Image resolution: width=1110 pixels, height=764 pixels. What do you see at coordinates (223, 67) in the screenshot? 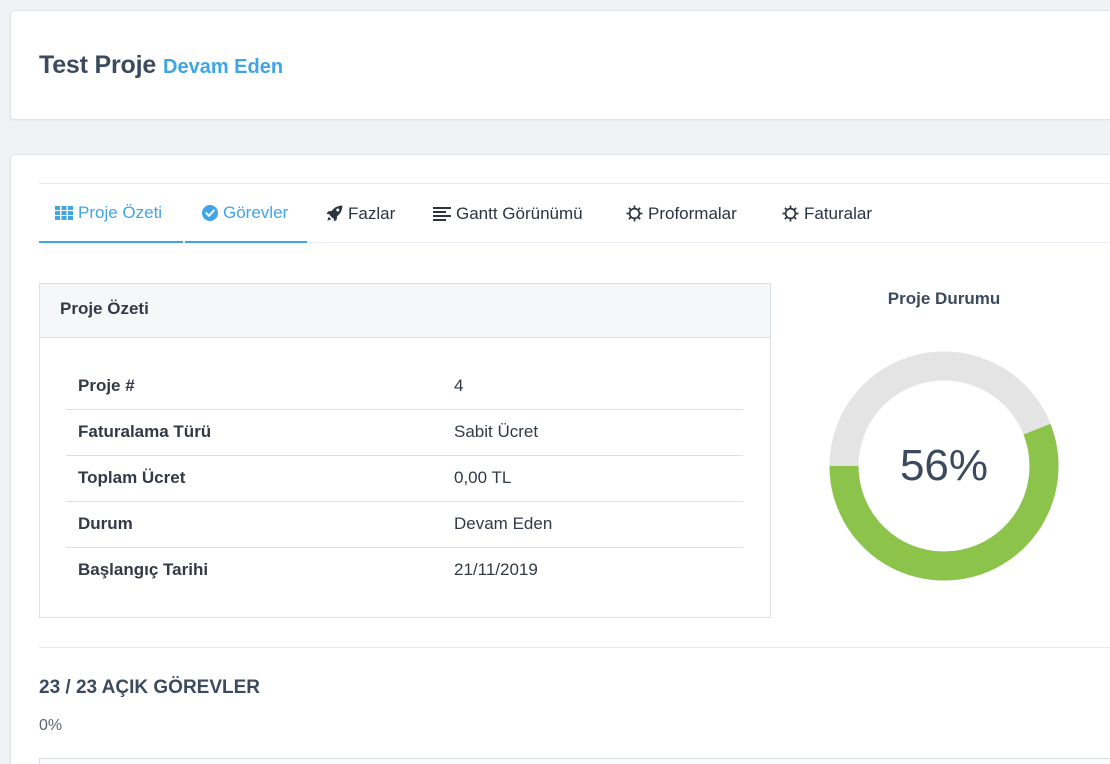
I see `project-status-label: Devam Eden` at bounding box center [223, 67].